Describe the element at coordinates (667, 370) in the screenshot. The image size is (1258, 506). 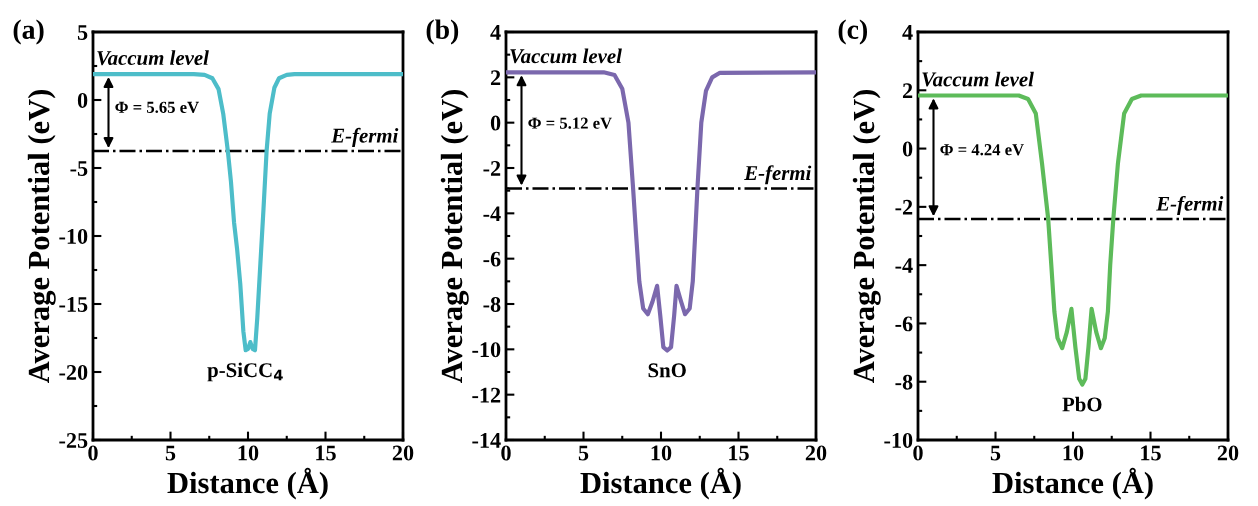
I see `annotation: SnO` at that location.